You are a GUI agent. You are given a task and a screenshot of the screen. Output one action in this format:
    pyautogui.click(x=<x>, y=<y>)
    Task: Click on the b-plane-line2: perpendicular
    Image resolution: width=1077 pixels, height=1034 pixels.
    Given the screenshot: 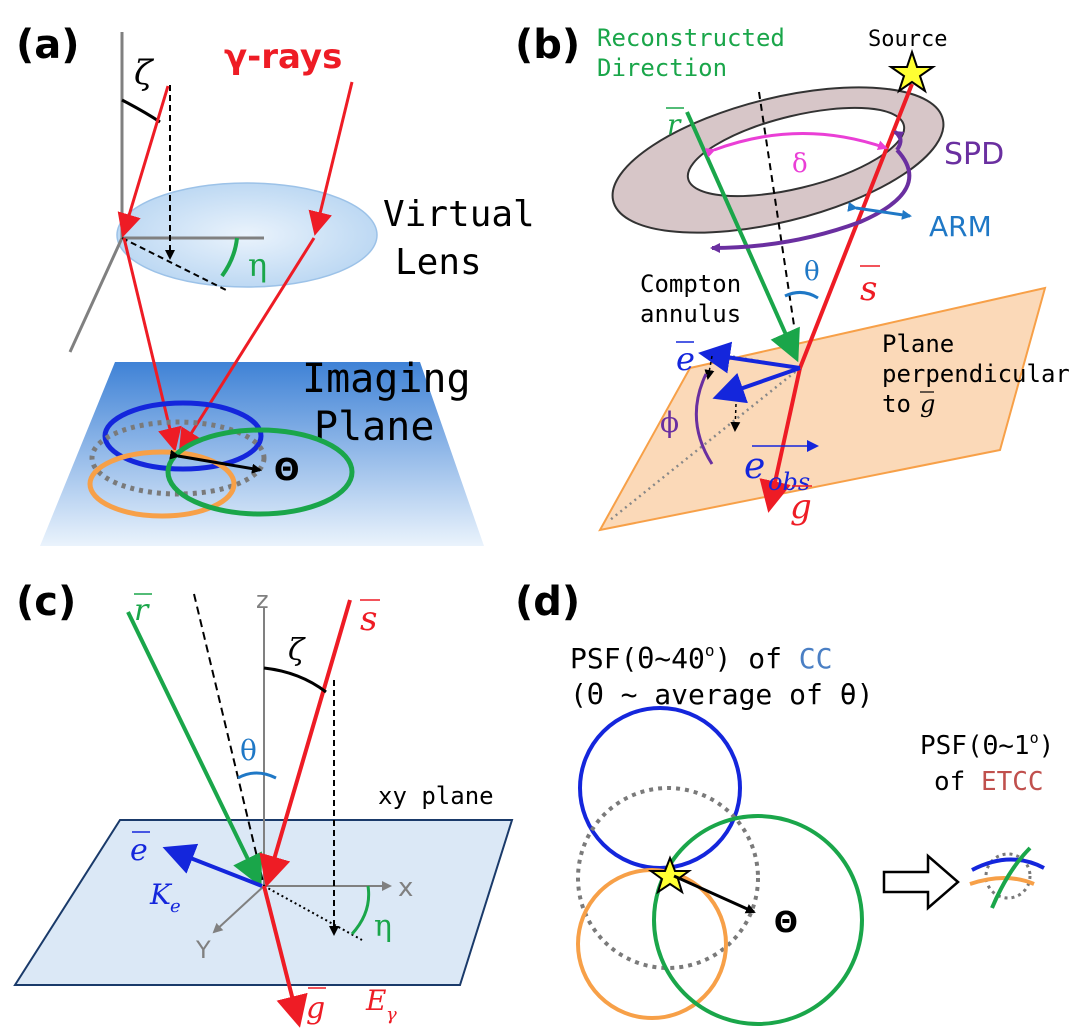 What is the action you would take?
    pyautogui.click(x=976, y=374)
    